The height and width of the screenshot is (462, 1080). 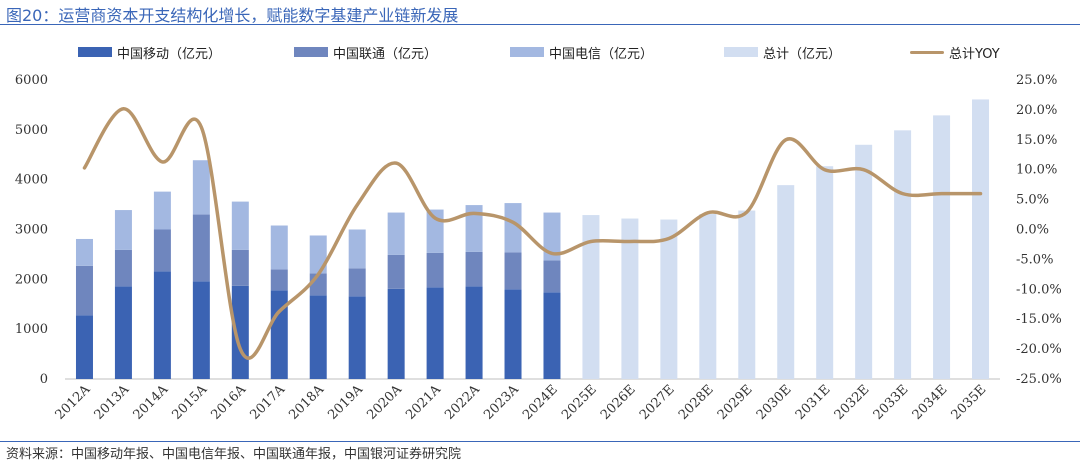 I want to click on y-right-tick-label: 15.0%, so click(x=1036, y=140).